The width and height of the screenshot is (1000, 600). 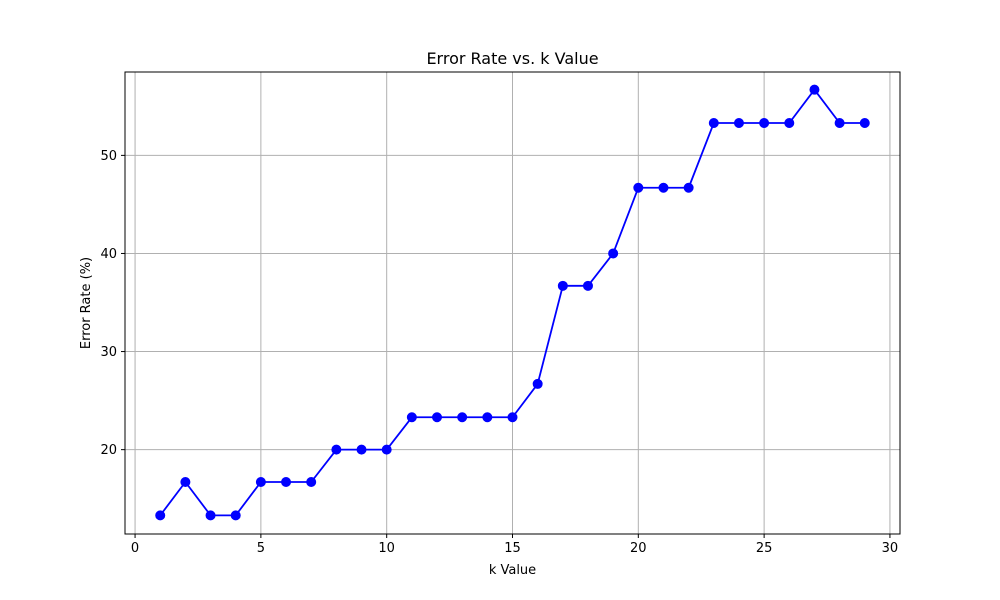 What do you see at coordinates (261, 548) in the screenshot?
I see `x-tick-label: 5` at bounding box center [261, 548].